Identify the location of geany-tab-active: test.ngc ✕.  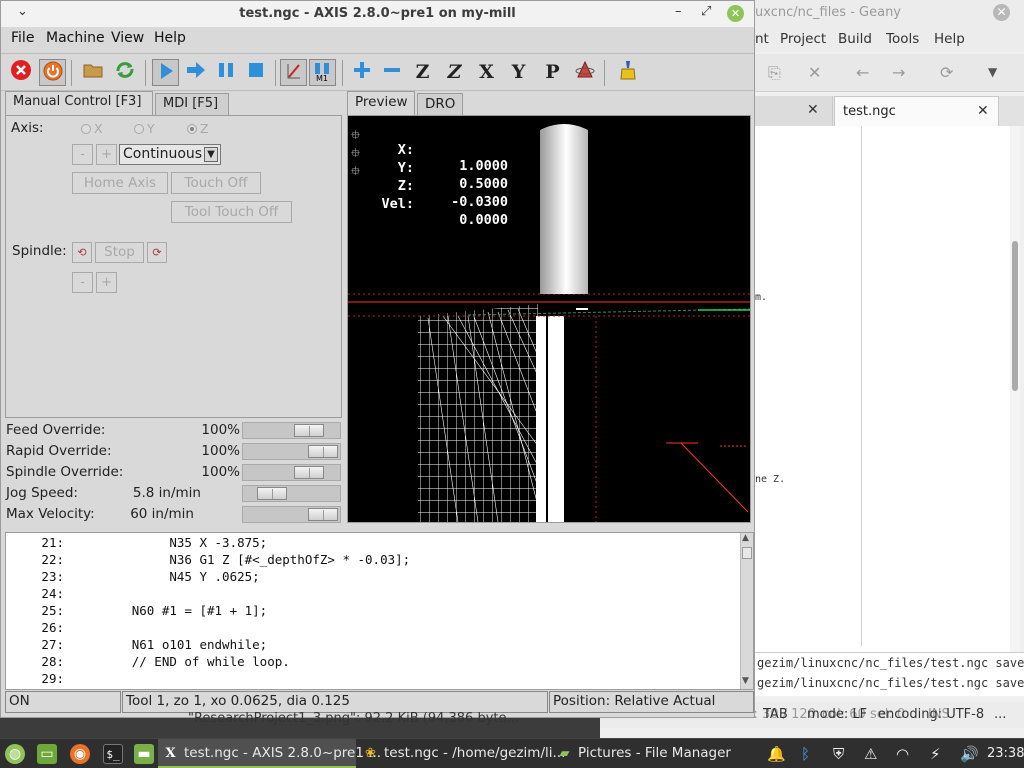
(916, 111).